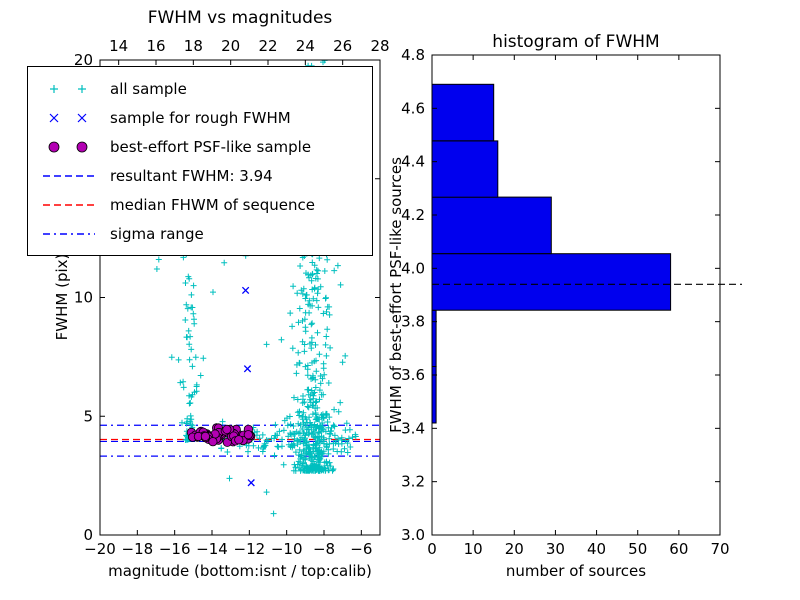  Describe the element at coordinates (576, 42) in the screenshot. I see `right-plot-title: histogram of FWHM` at that location.